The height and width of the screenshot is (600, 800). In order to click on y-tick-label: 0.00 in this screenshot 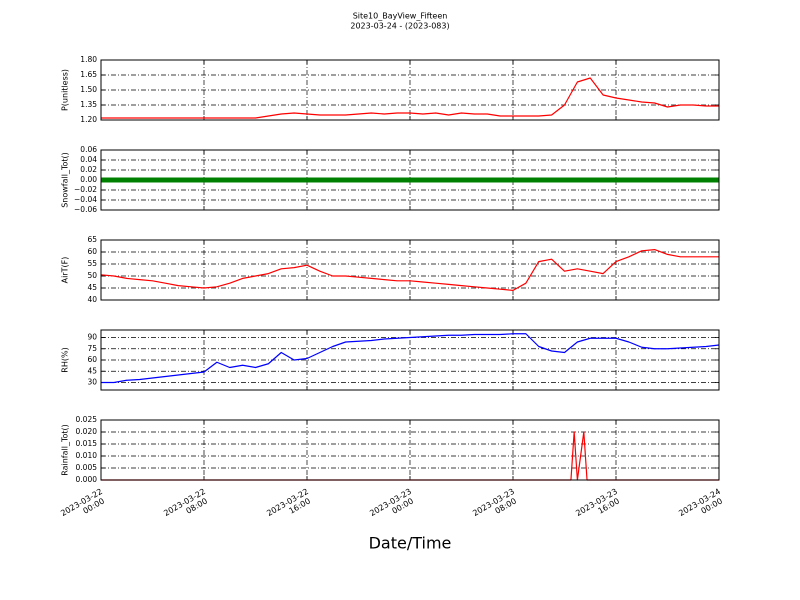, I will do `click(88, 179)`.